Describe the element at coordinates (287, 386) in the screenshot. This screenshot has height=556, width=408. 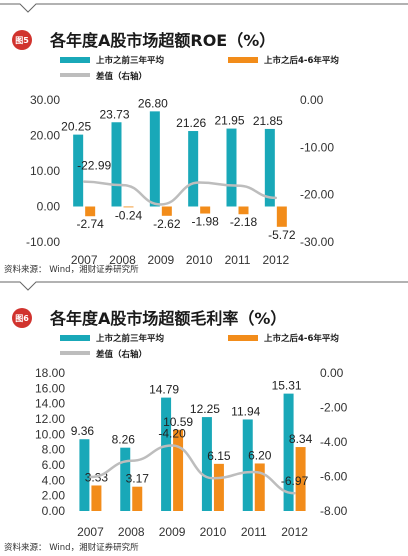
I see `data-label-series-1: 15.31` at that location.